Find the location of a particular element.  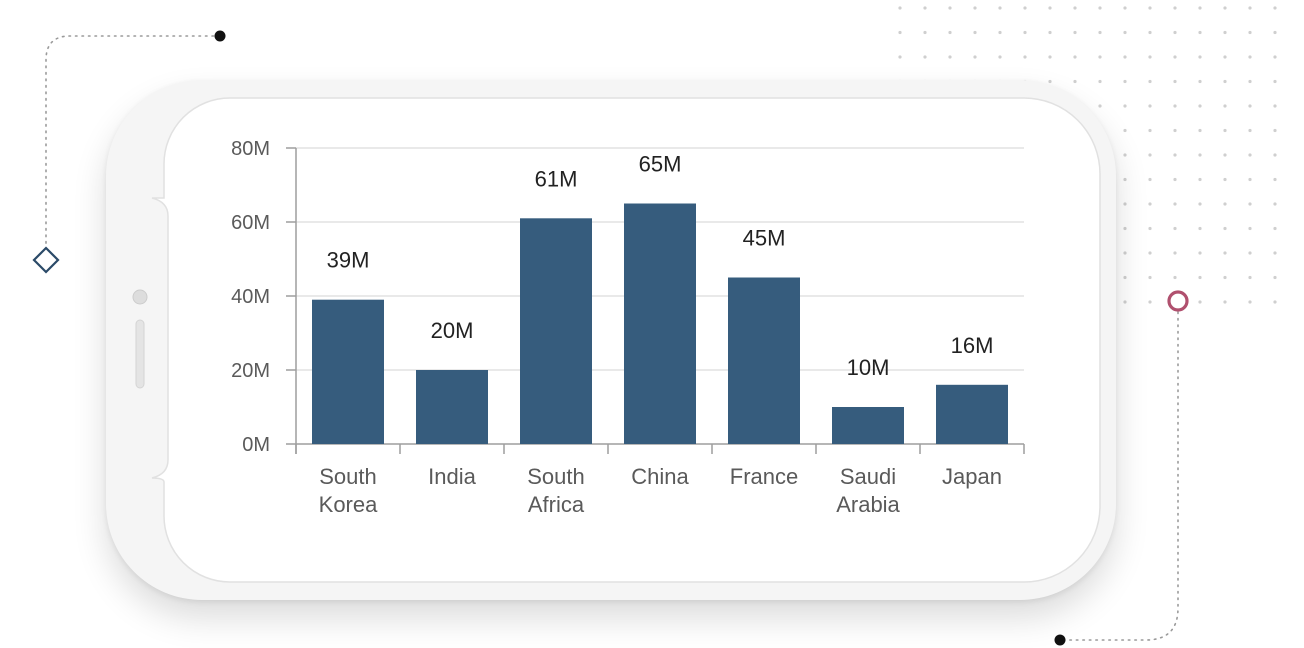

x-axis is located at coordinates (660, 448).